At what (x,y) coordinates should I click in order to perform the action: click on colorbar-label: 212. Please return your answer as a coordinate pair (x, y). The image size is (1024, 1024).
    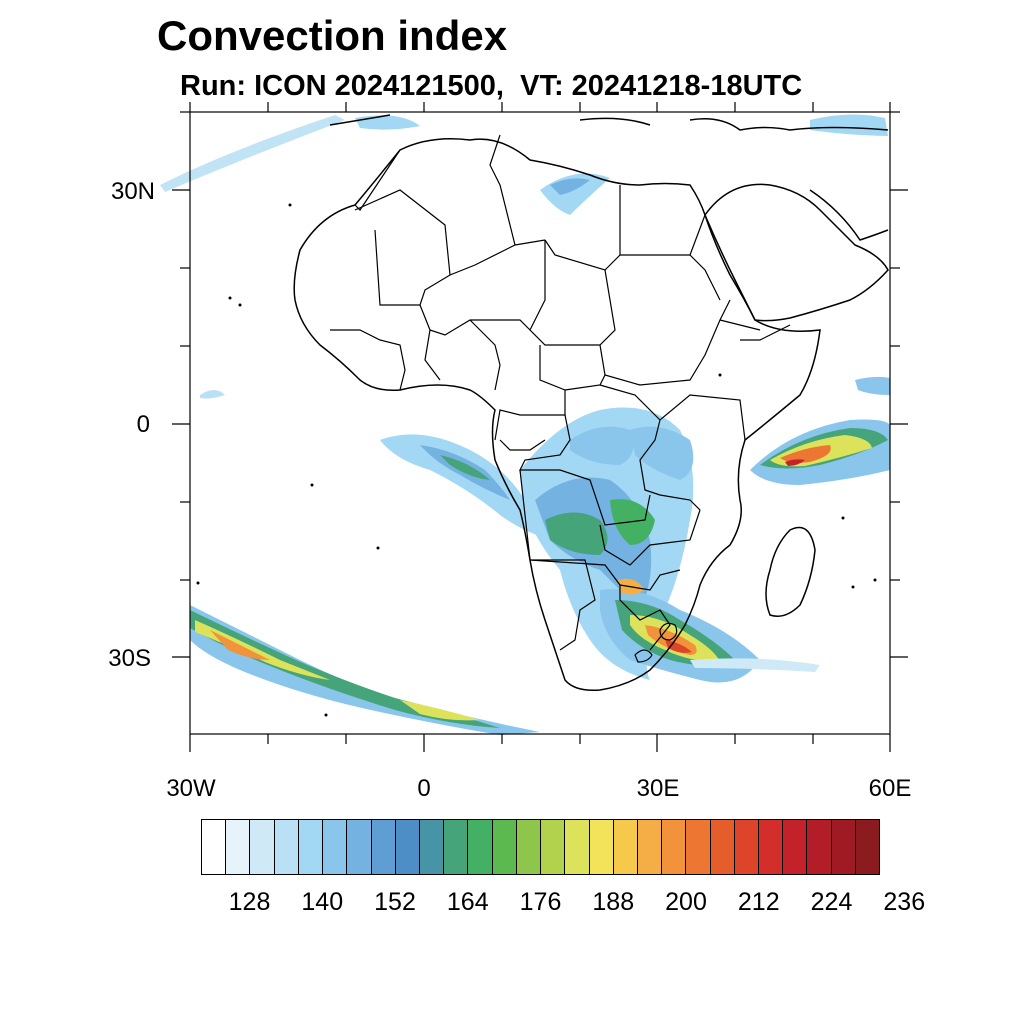
    Looking at the image, I should click on (758, 902).